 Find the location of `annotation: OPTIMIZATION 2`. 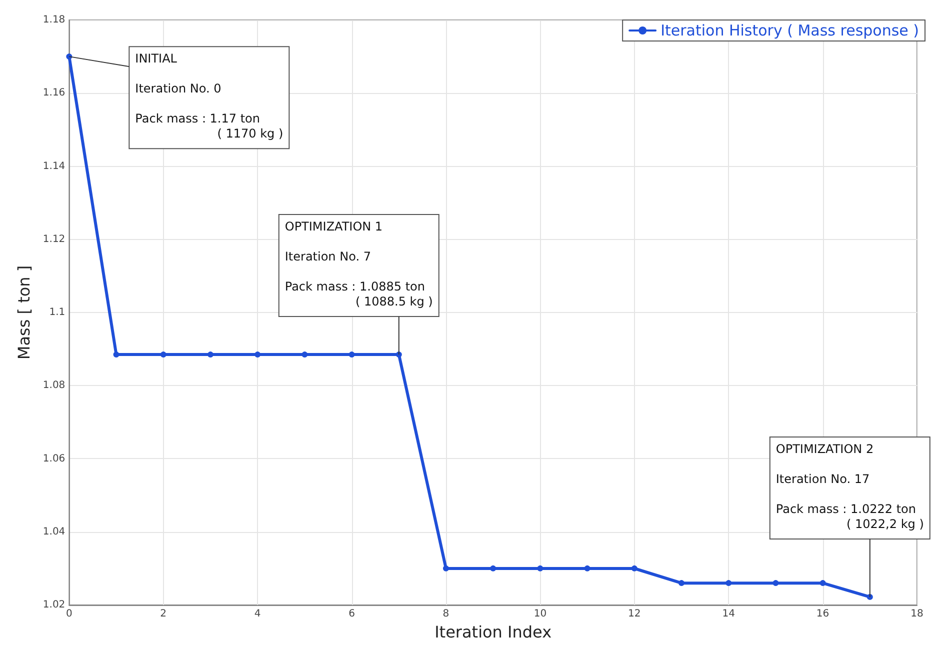

annotation: OPTIMIZATION 2 is located at coordinates (825, 449).